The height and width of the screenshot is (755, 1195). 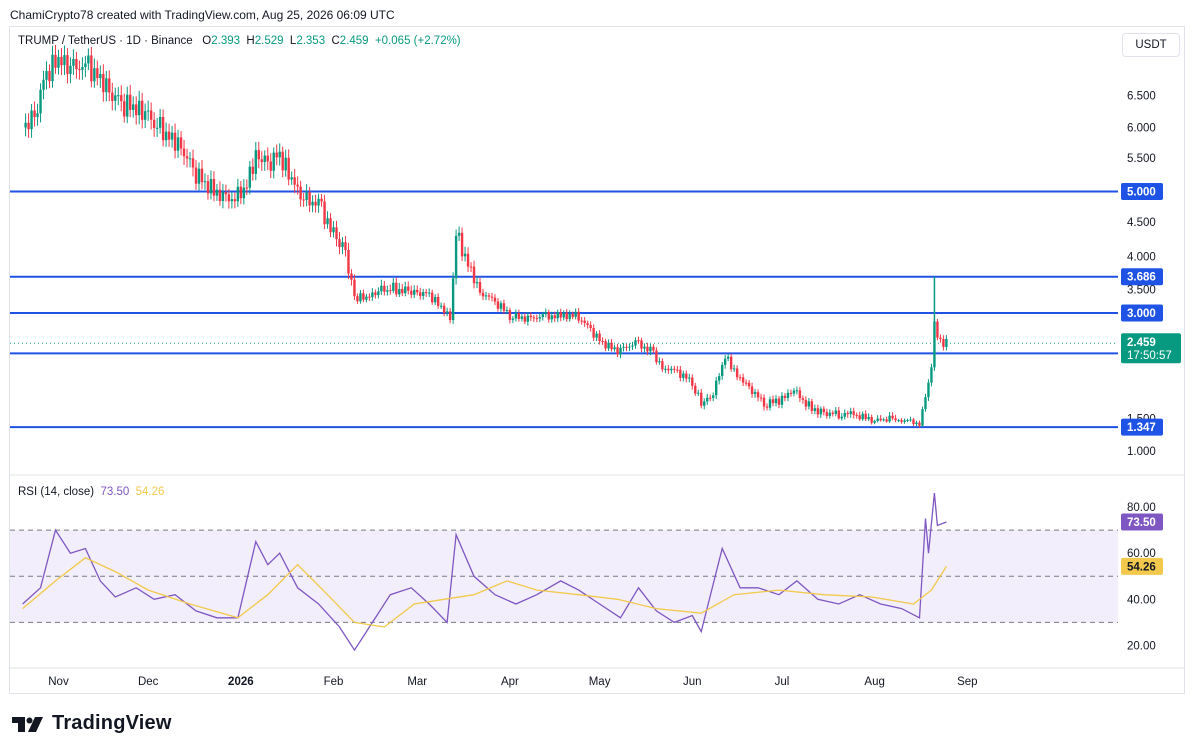 What do you see at coordinates (600, 682) in the screenshot?
I see `time-tick-label: May` at bounding box center [600, 682].